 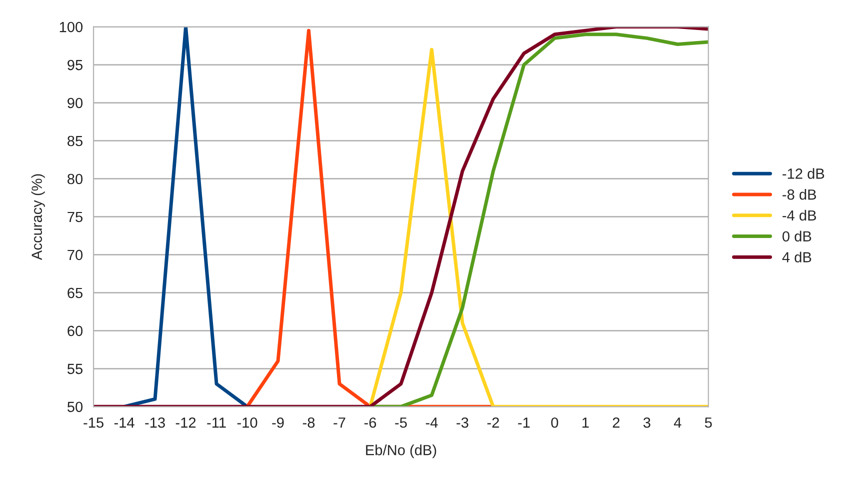 What do you see at coordinates (75, 293) in the screenshot?
I see `y-tick-label: 65` at bounding box center [75, 293].